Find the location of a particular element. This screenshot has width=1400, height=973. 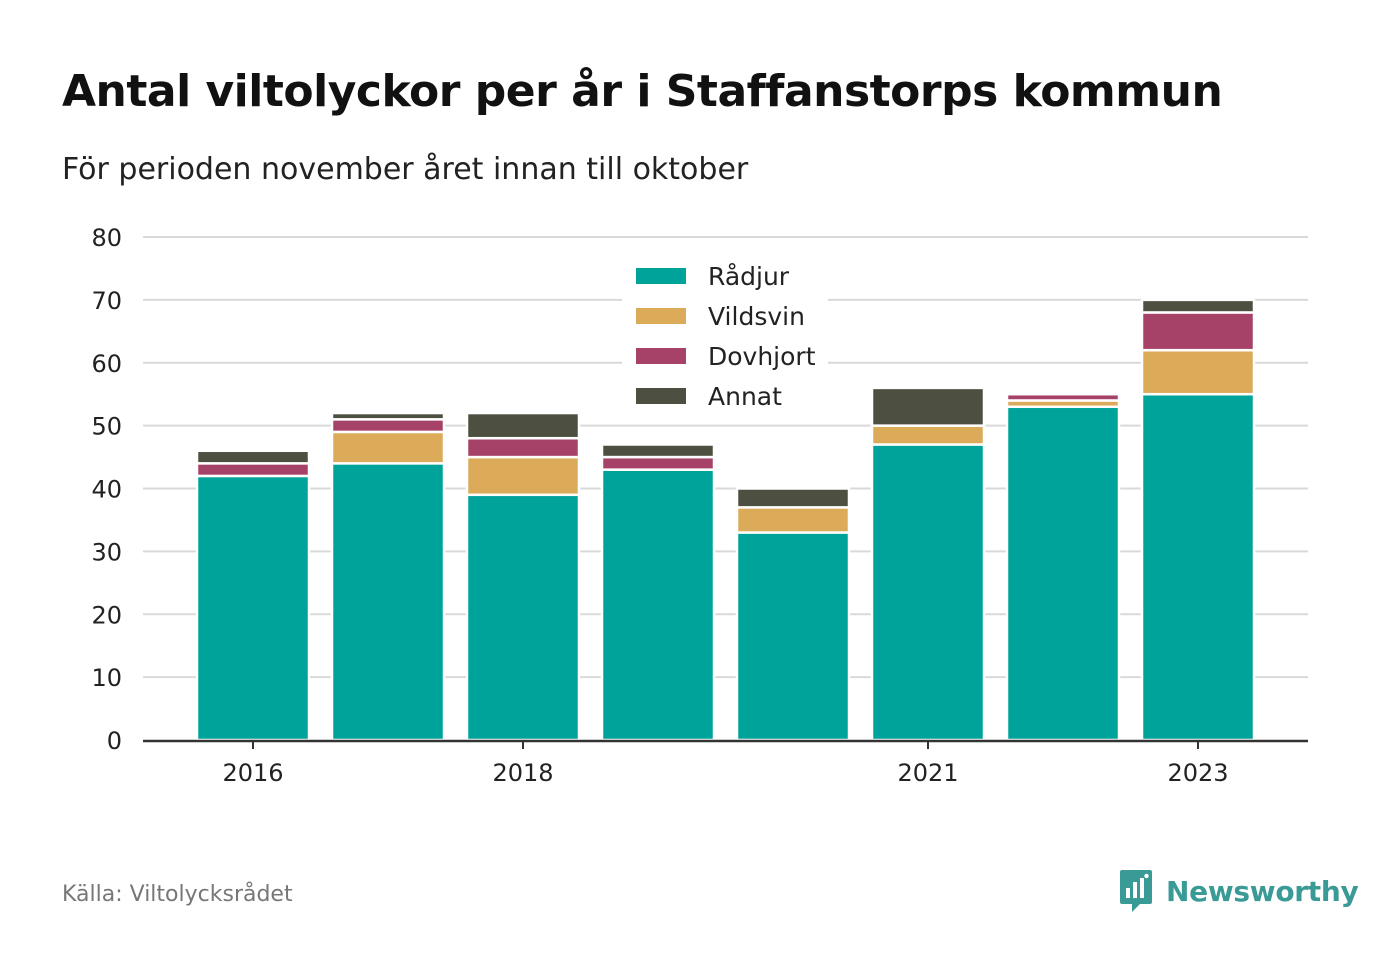

bar-vildsvin-2023 is located at coordinates (1198, 372).